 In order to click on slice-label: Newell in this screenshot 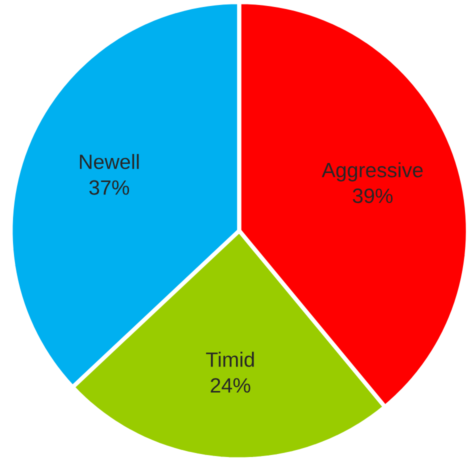, I will do `click(109, 161)`.